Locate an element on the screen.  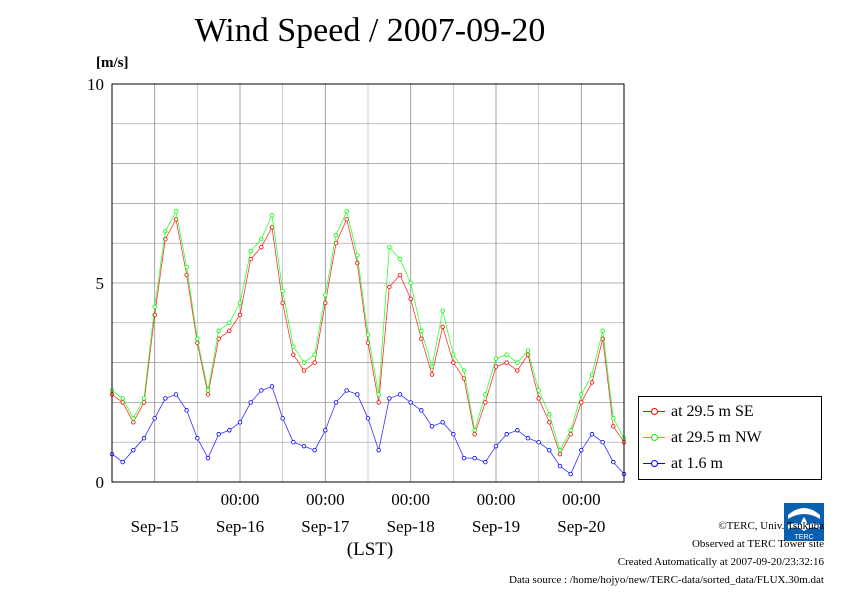
x-axis-label: (LST) is located at coordinates (370, 549).